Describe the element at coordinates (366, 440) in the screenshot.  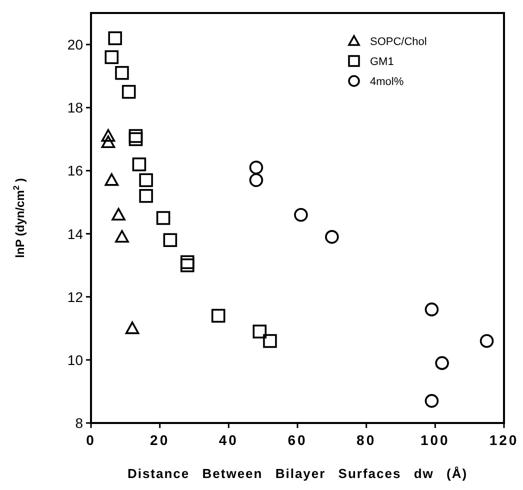
I see `x-tick-label: 80` at that location.